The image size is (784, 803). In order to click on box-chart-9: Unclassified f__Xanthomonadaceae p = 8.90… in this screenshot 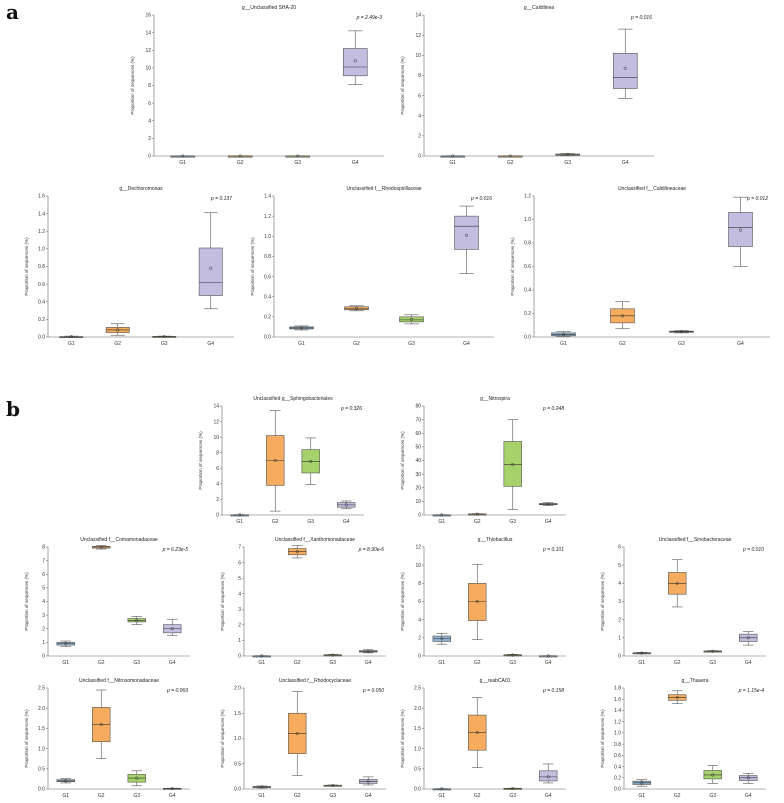, I will do `click(305, 602)`.